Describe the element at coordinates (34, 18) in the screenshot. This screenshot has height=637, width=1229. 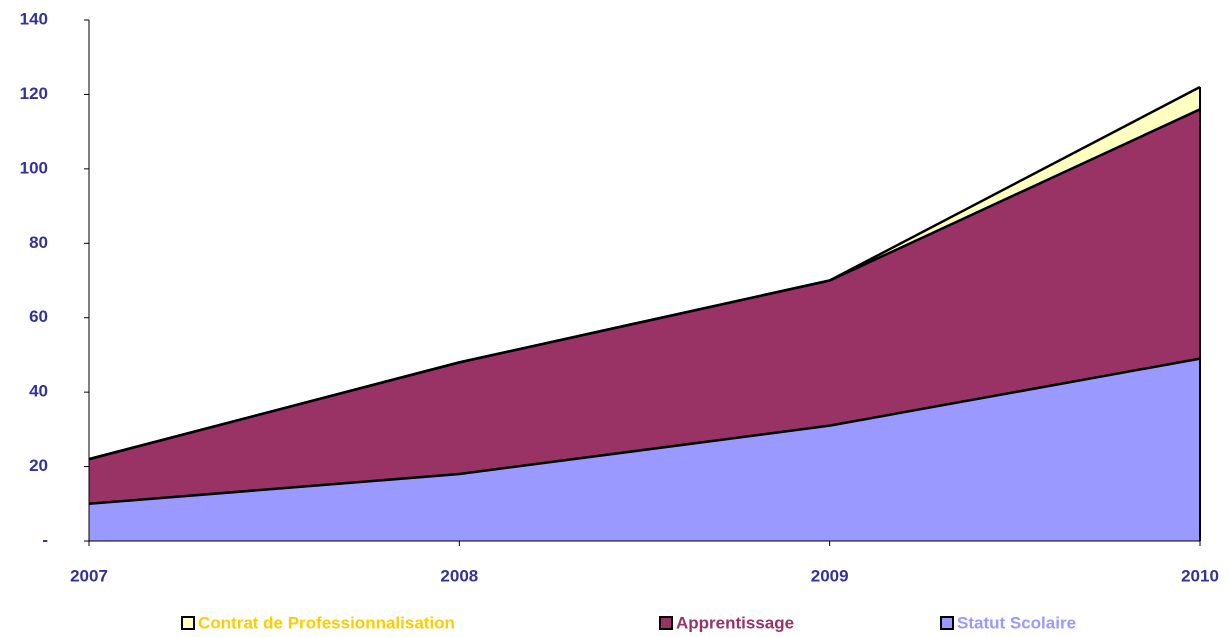
I see `y-tick-label: 140` at that location.